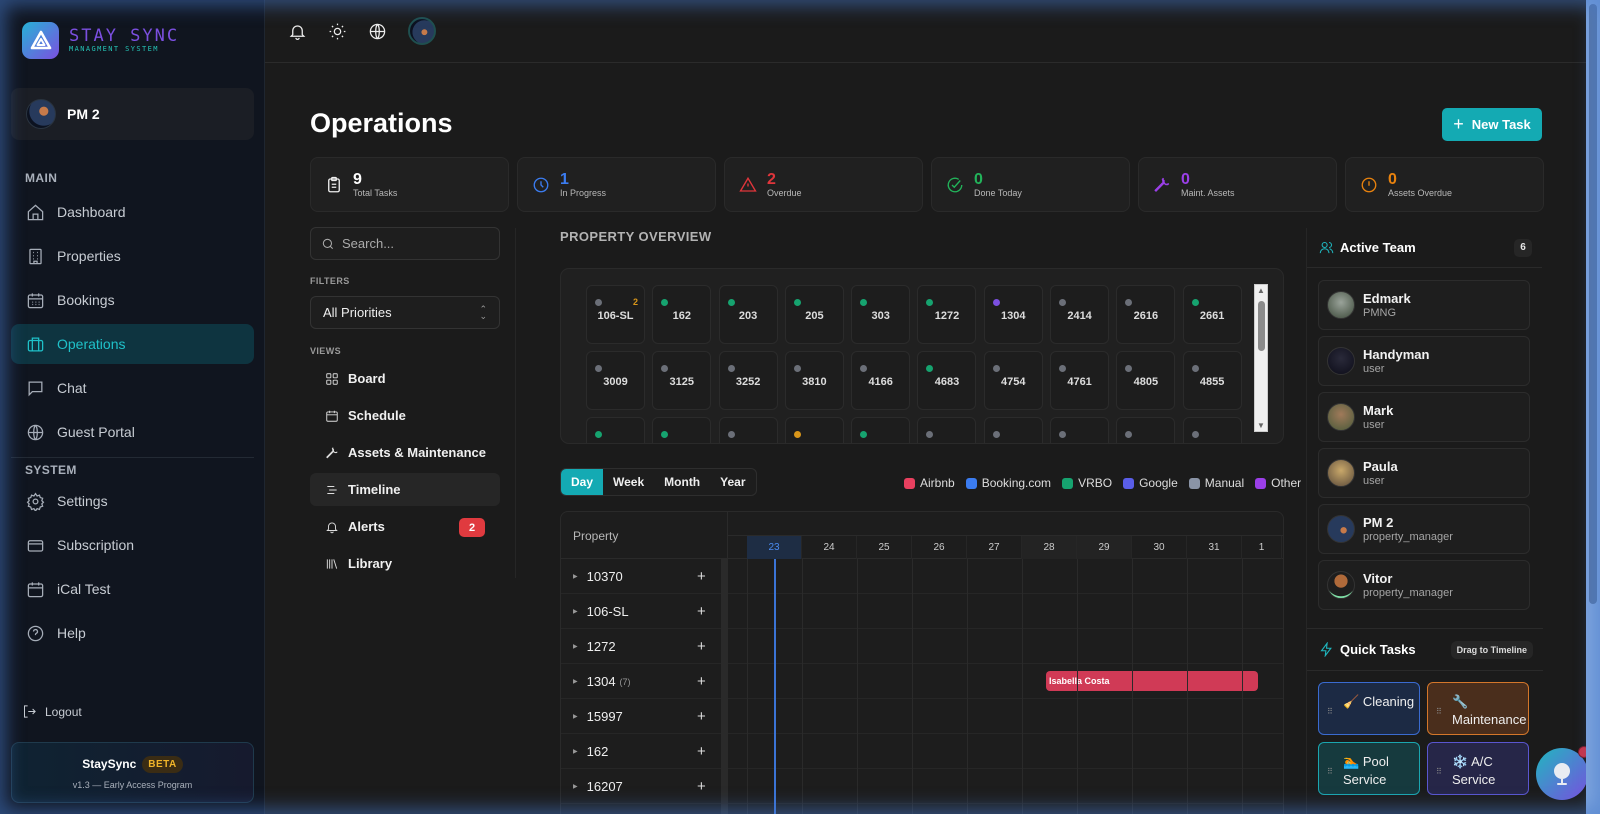 The height and width of the screenshot is (814, 1600). I want to click on stat-overdue: 2 Overdue, so click(823, 184).